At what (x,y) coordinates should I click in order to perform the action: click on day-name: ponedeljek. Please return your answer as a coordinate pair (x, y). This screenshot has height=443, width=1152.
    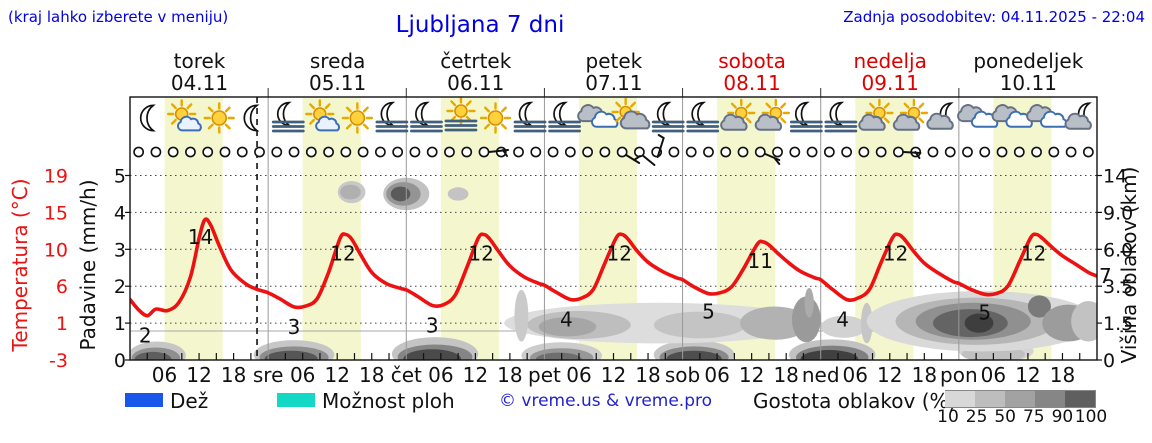
    Looking at the image, I should click on (1028, 61).